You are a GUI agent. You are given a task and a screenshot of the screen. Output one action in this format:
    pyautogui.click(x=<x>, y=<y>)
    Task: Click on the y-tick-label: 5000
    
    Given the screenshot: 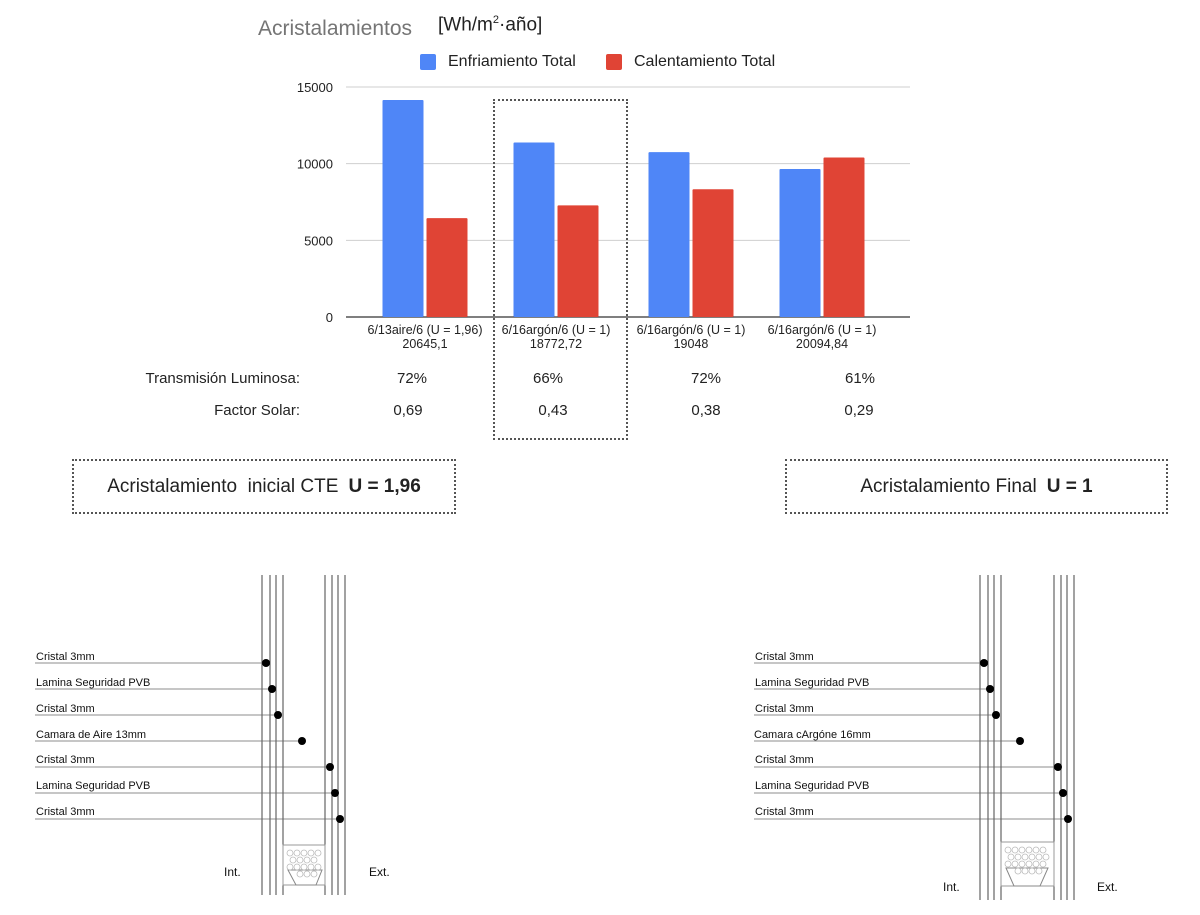 What is the action you would take?
    pyautogui.click(x=318, y=240)
    